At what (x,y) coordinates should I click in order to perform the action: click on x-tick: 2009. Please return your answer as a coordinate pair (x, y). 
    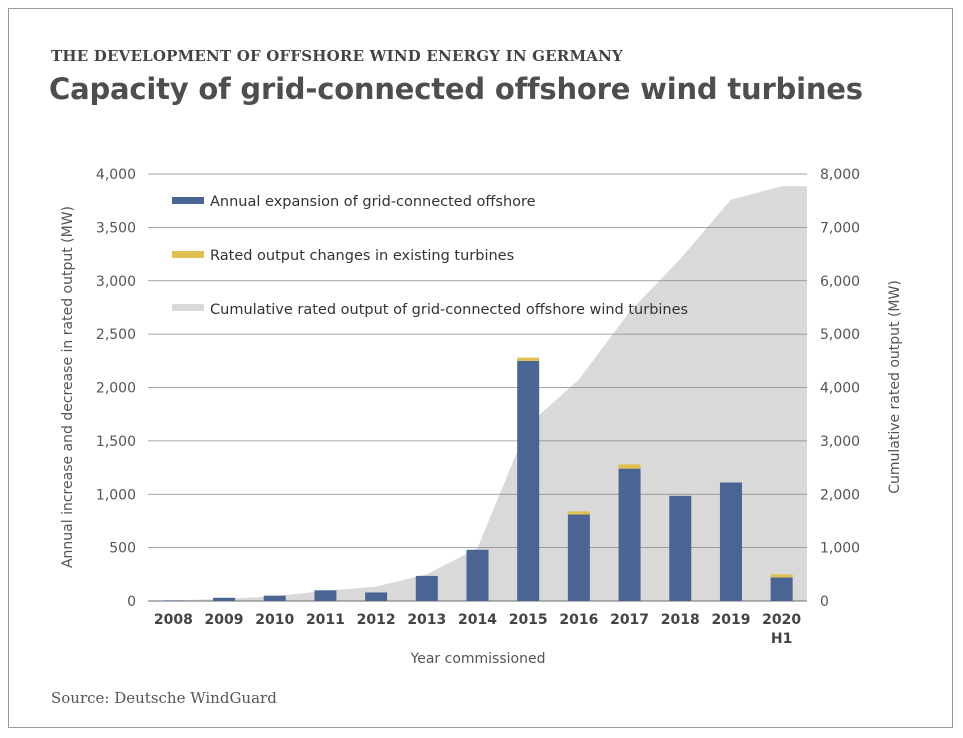
    Looking at the image, I should click on (224, 620).